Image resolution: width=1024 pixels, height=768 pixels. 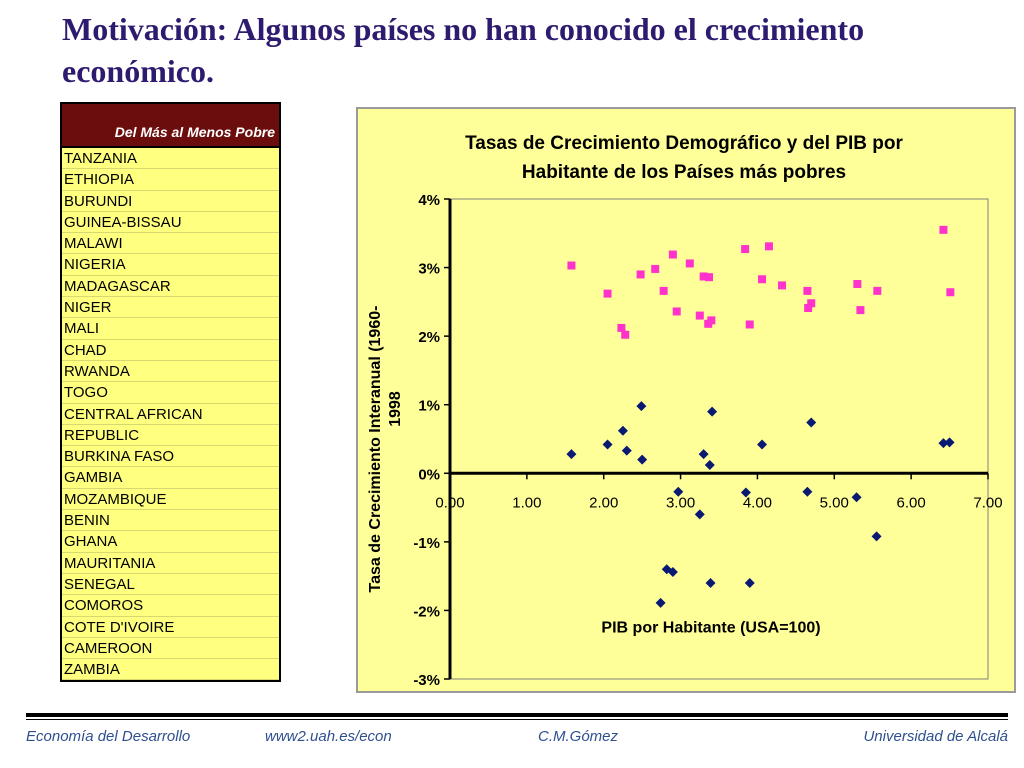 I want to click on footer-course: Economía del Desarrollo, so click(x=108, y=736).